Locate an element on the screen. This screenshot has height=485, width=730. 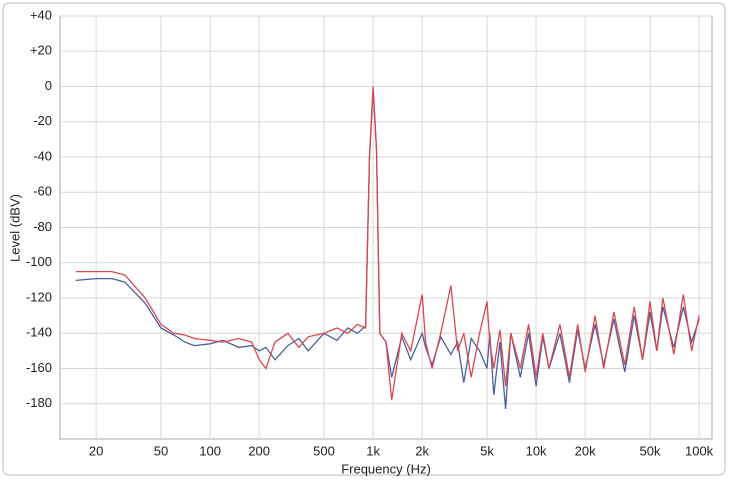
x-tick-label: 1k is located at coordinates (373, 450).